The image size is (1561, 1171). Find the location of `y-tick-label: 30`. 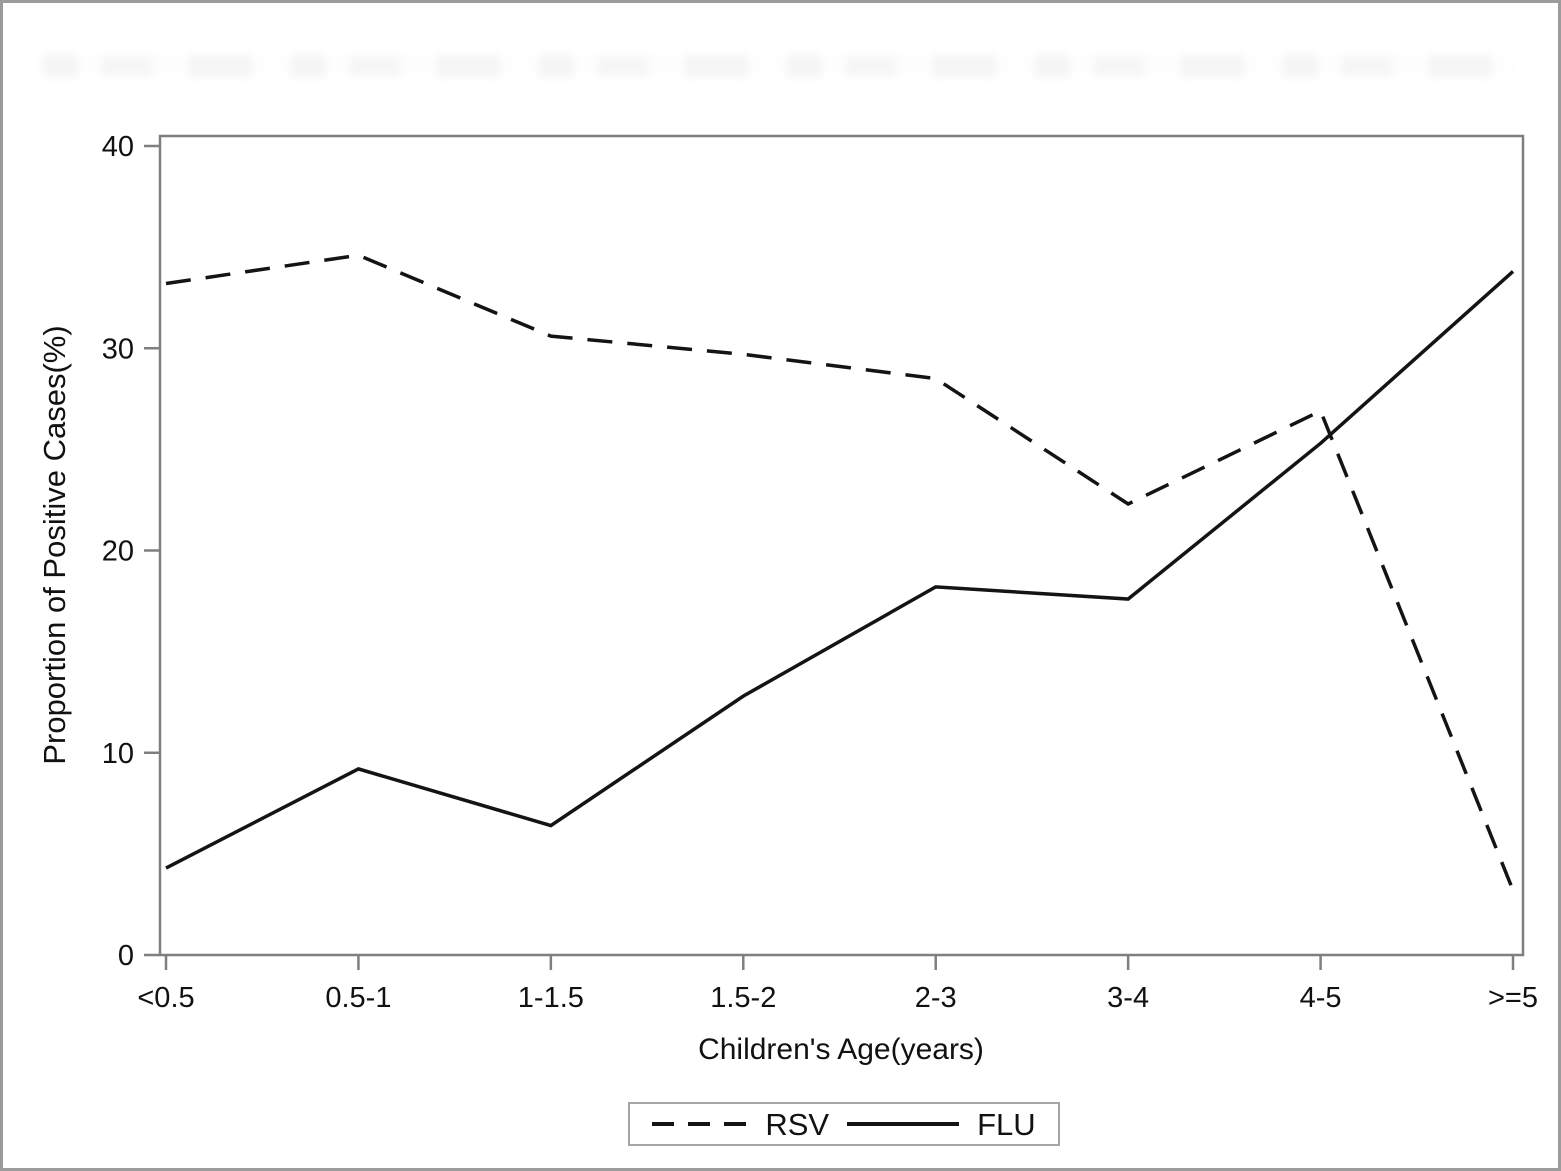

y-tick-label: 30 is located at coordinates (118, 349).